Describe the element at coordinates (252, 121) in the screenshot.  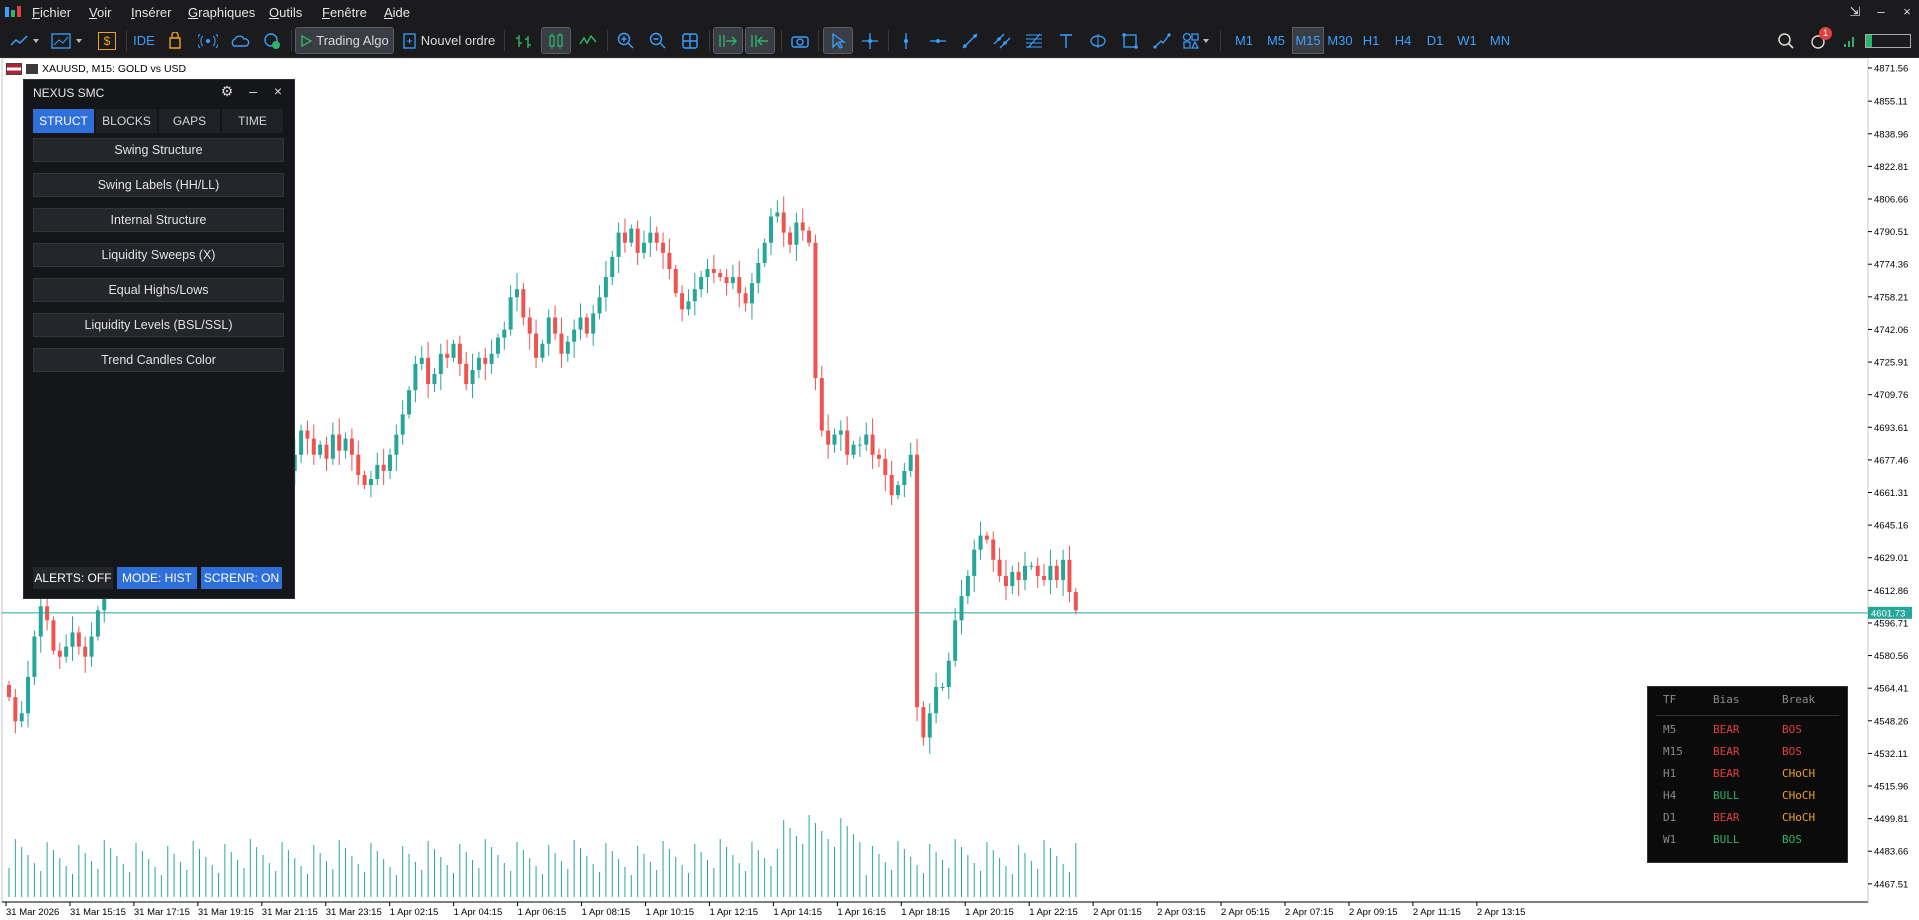
I see `tab-time: TIME` at that location.